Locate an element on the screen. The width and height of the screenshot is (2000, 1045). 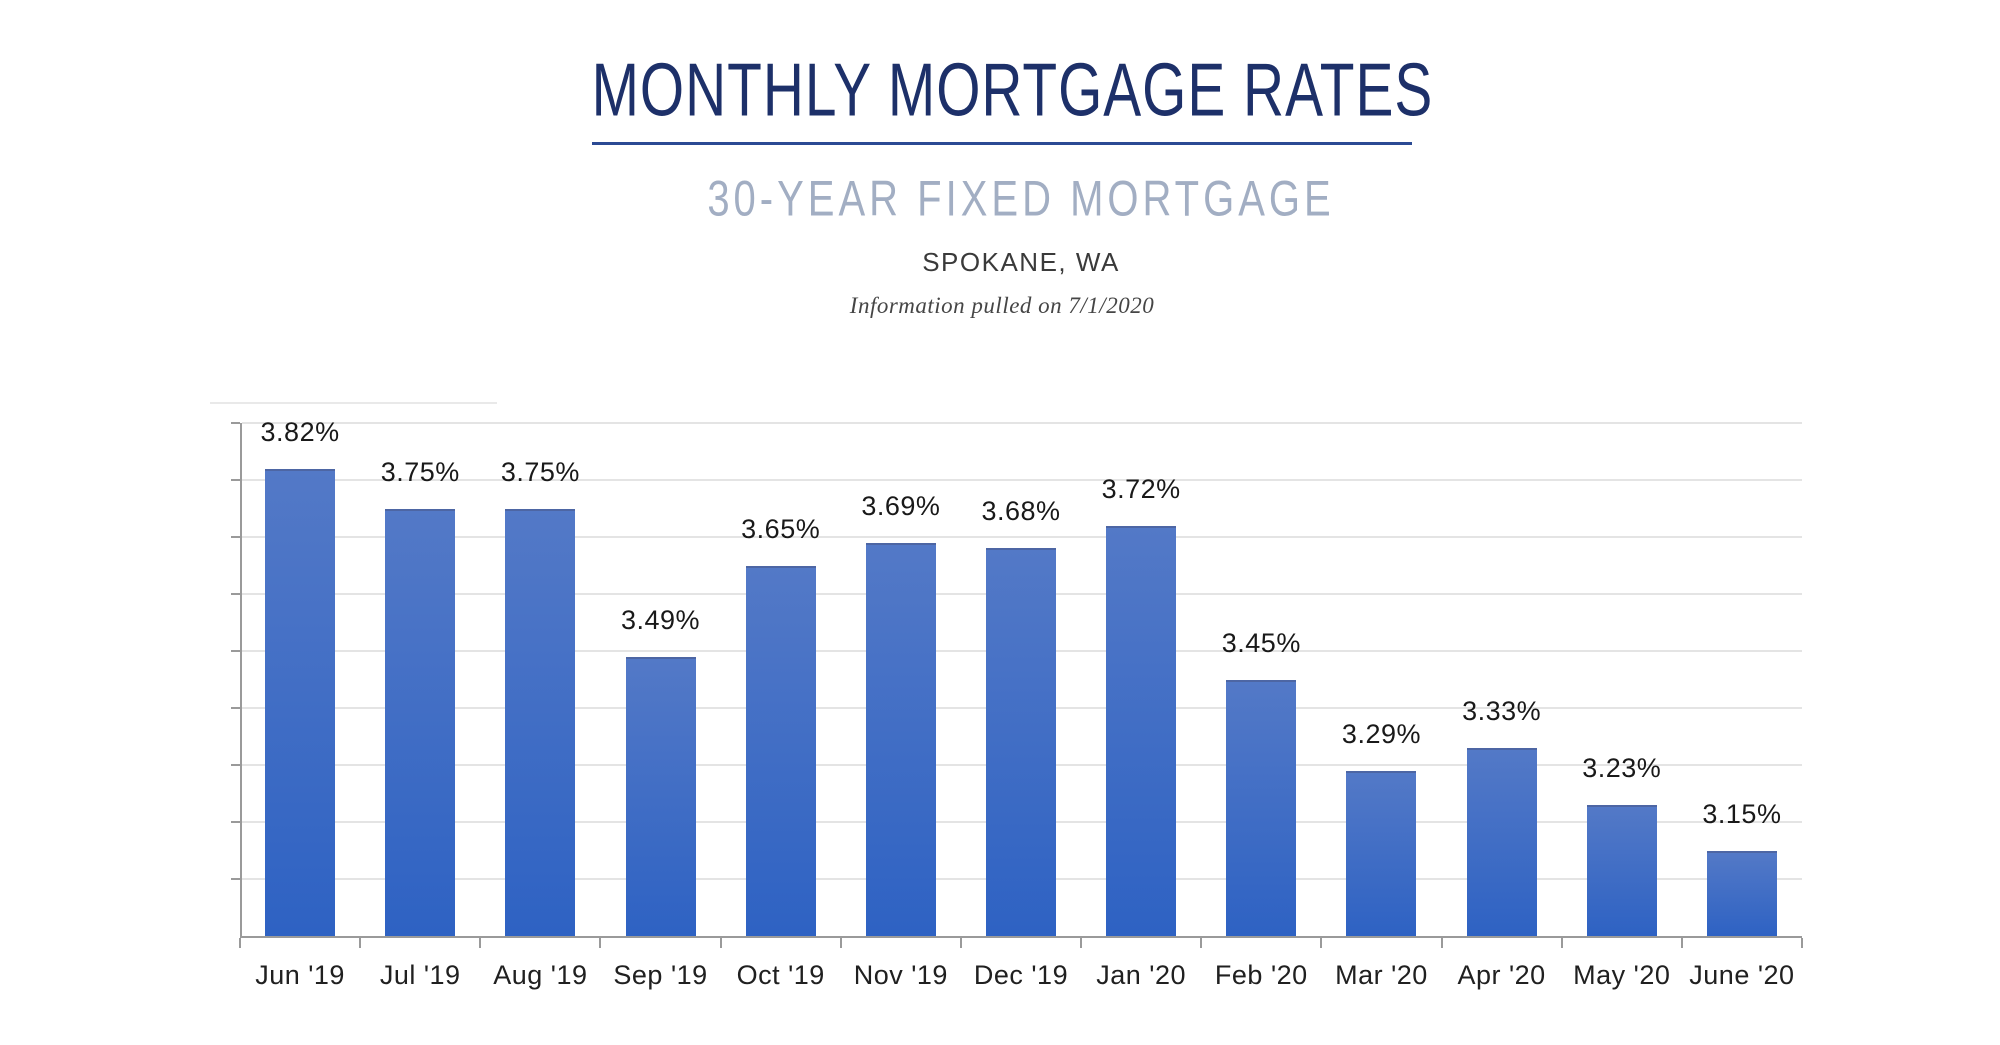
title-underline is located at coordinates (1002, 143).